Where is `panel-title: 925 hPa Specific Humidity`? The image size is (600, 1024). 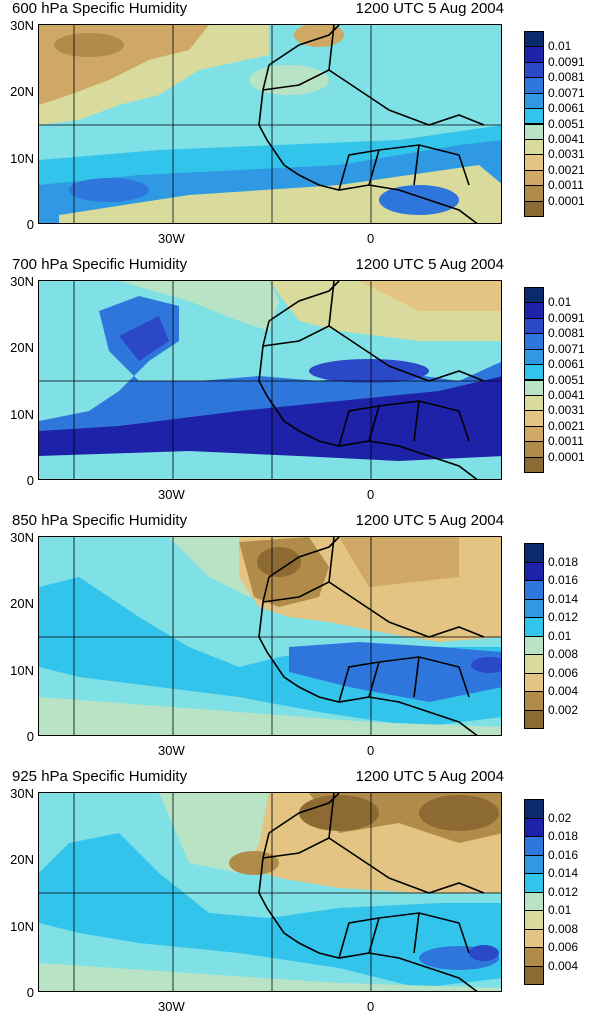 panel-title: 925 hPa Specific Humidity is located at coordinates (100, 776).